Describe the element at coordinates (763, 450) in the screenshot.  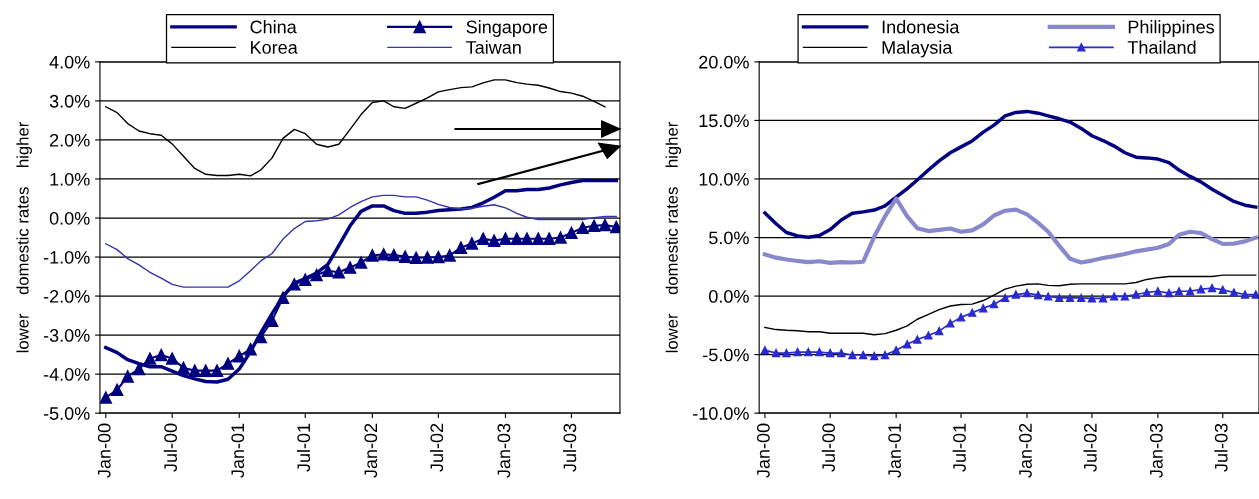
I see `x-tick-label: Jan-00` at that location.